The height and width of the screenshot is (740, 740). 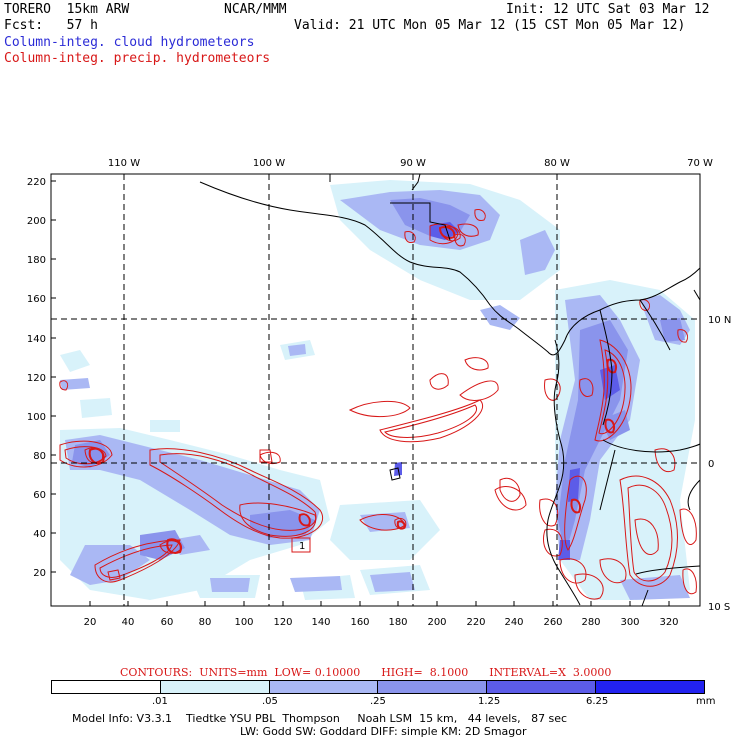 I want to click on lon-label: 100 W, so click(x=269, y=163).